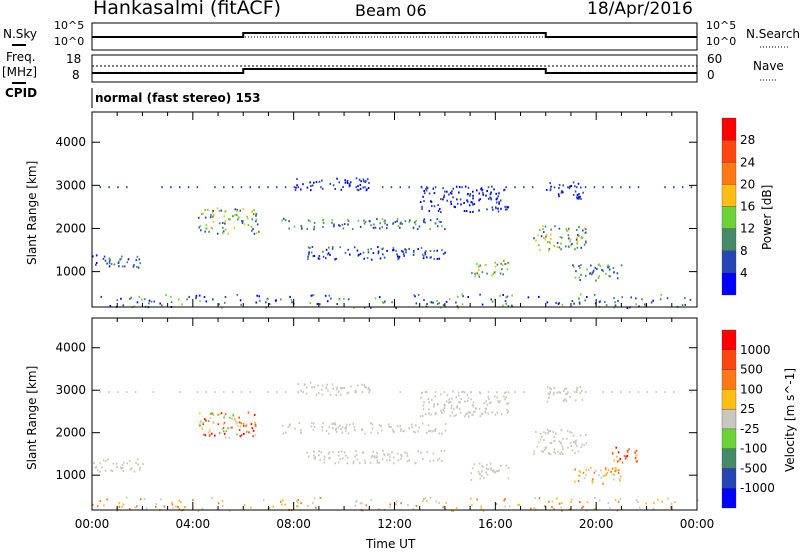 The height and width of the screenshot is (554, 800). What do you see at coordinates (21, 93) in the screenshot?
I see `cpid-label: CPID` at bounding box center [21, 93].